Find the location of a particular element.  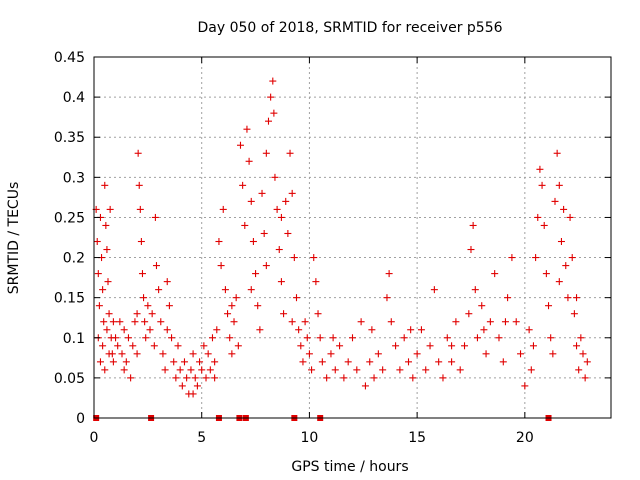

x-tick-label: 10 is located at coordinates (310, 438).